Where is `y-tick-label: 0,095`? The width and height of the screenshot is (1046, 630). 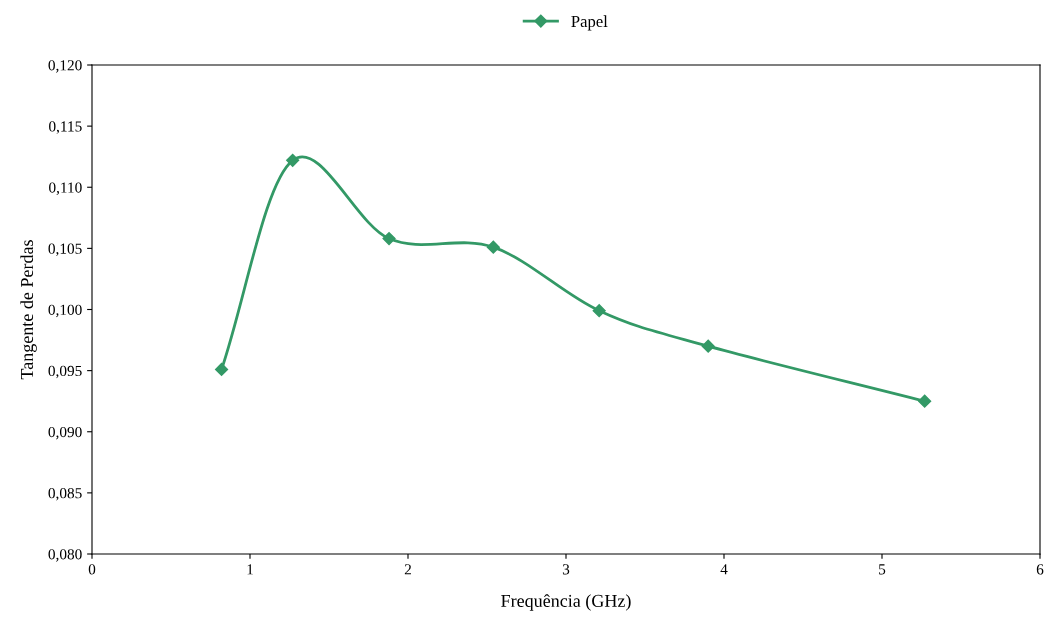 y-tick-label: 0,095 is located at coordinates (65, 372).